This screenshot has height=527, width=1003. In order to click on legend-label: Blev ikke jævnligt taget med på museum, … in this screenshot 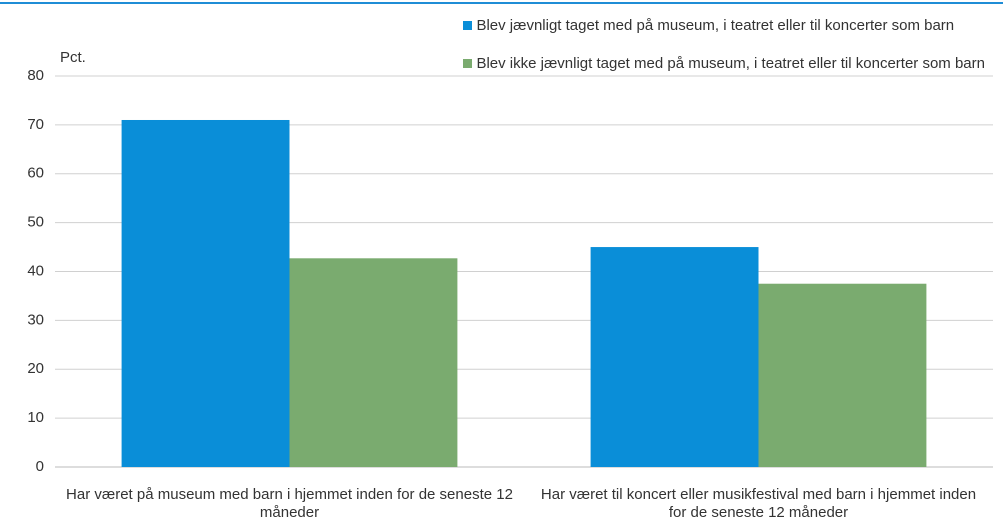, I will do `click(730, 63)`.